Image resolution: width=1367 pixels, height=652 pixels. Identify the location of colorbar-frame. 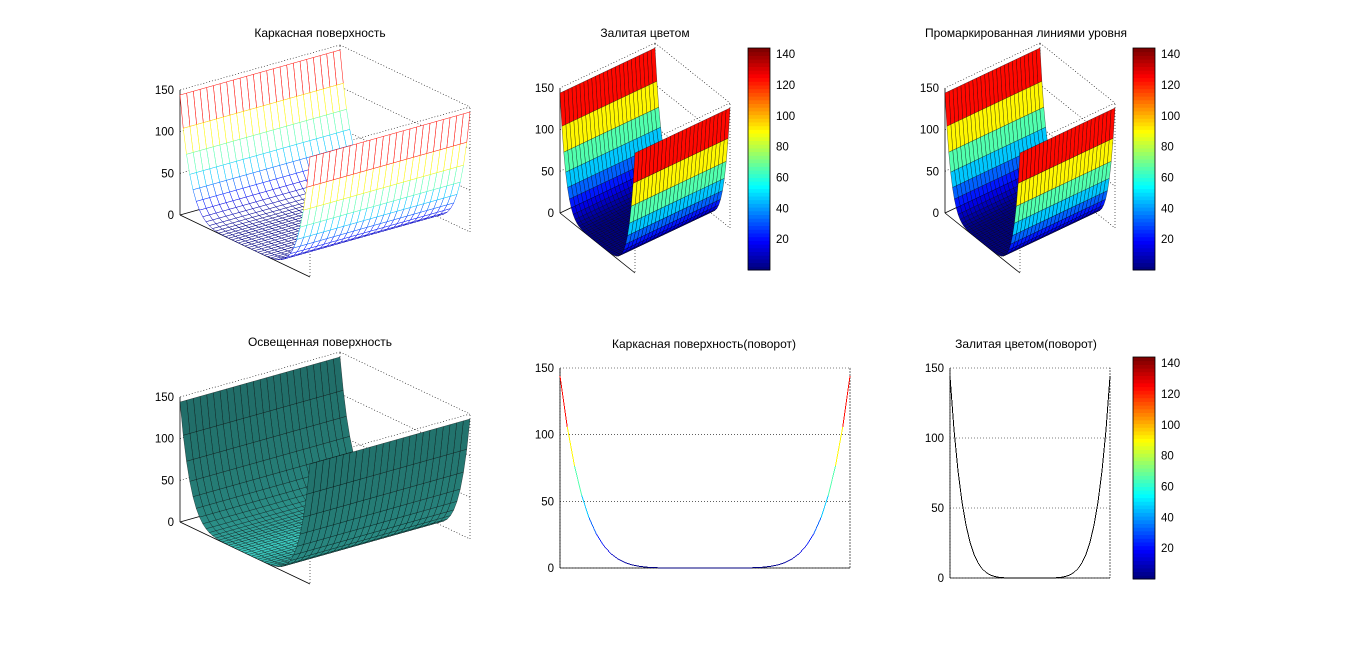
(759, 159).